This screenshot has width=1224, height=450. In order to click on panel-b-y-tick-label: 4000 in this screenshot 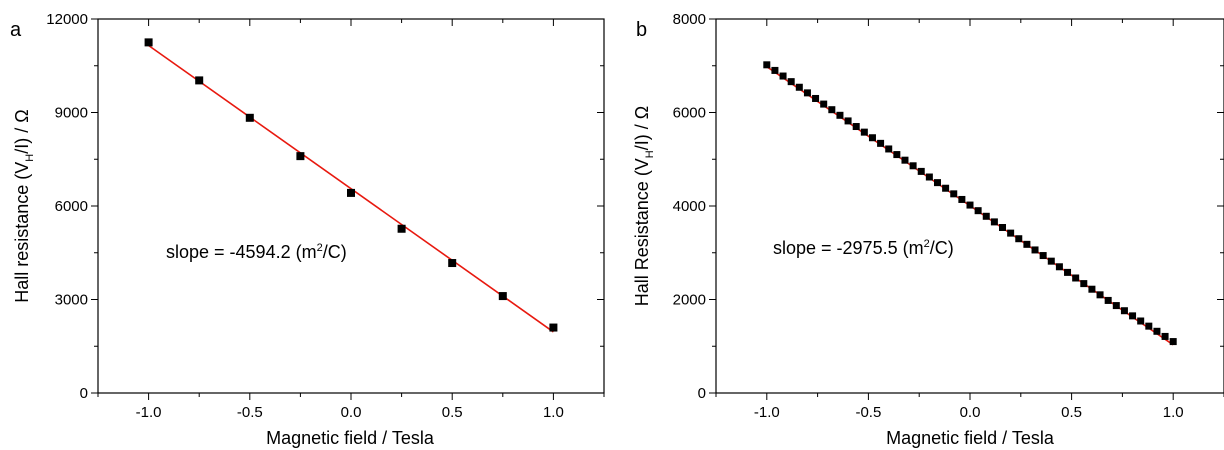, I will do `click(689, 206)`.